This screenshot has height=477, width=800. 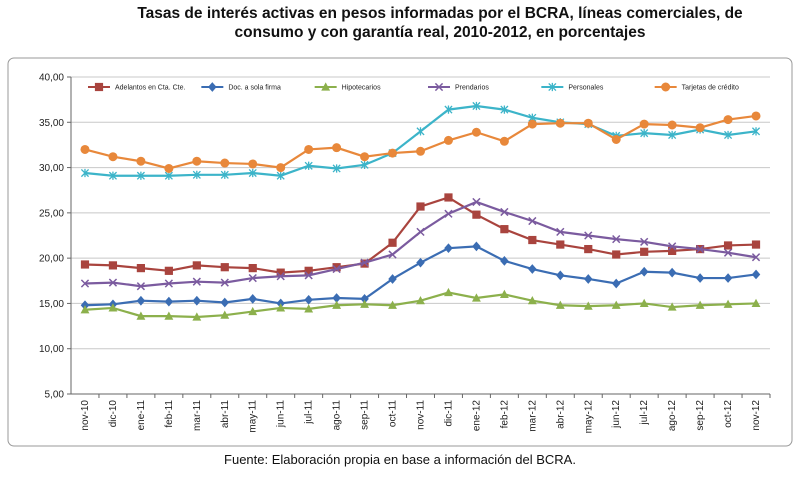 I want to click on legend-label: Doc. a sola firma, so click(x=254, y=88).